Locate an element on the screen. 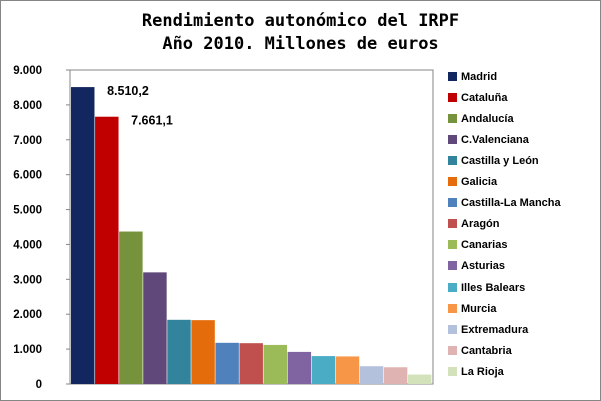 The width and height of the screenshot is (601, 401). legend-label: Andalucía is located at coordinates (487, 119).